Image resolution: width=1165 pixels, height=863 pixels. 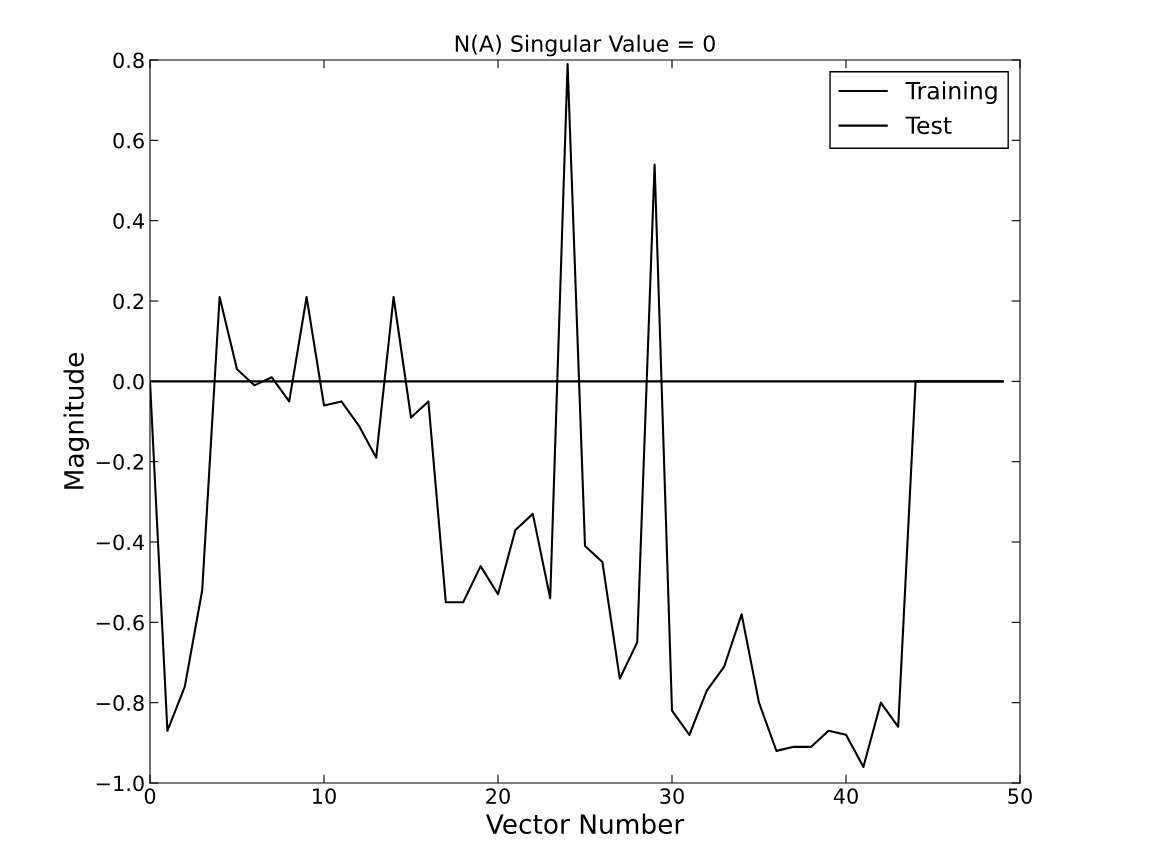 What do you see at coordinates (128, 381) in the screenshot?
I see `y-tick-label: 0.0` at bounding box center [128, 381].